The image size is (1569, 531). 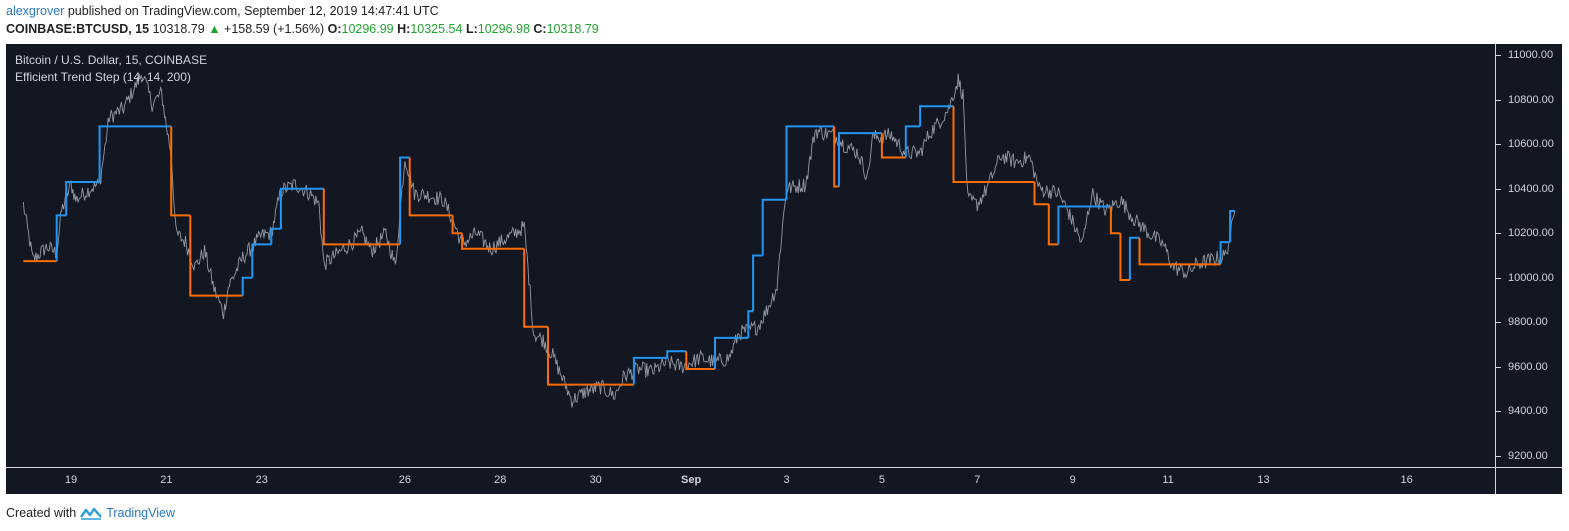 What do you see at coordinates (1406, 480) in the screenshot?
I see `time-tick-label: 16` at bounding box center [1406, 480].